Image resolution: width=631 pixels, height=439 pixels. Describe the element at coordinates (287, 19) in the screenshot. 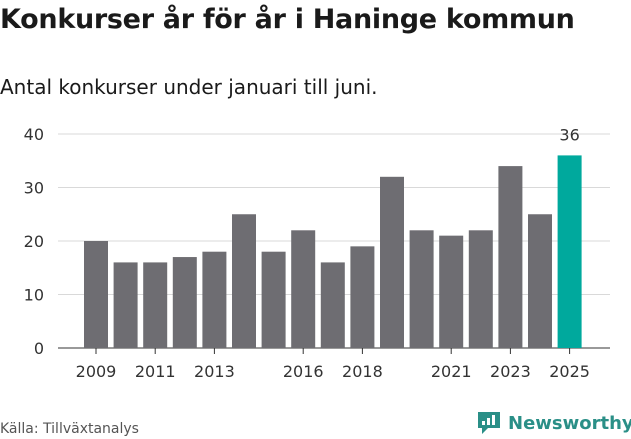

I see `chart-title: Konkurser år för år i Haninge kommun` at that location.